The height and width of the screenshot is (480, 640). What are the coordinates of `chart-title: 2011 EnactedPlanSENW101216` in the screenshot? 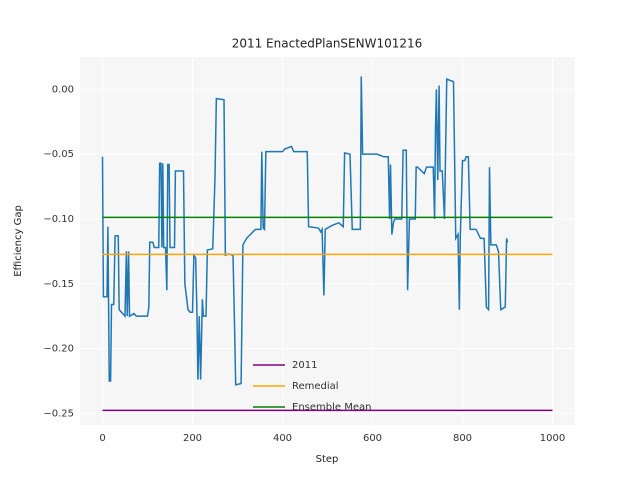 It's located at (327, 44).